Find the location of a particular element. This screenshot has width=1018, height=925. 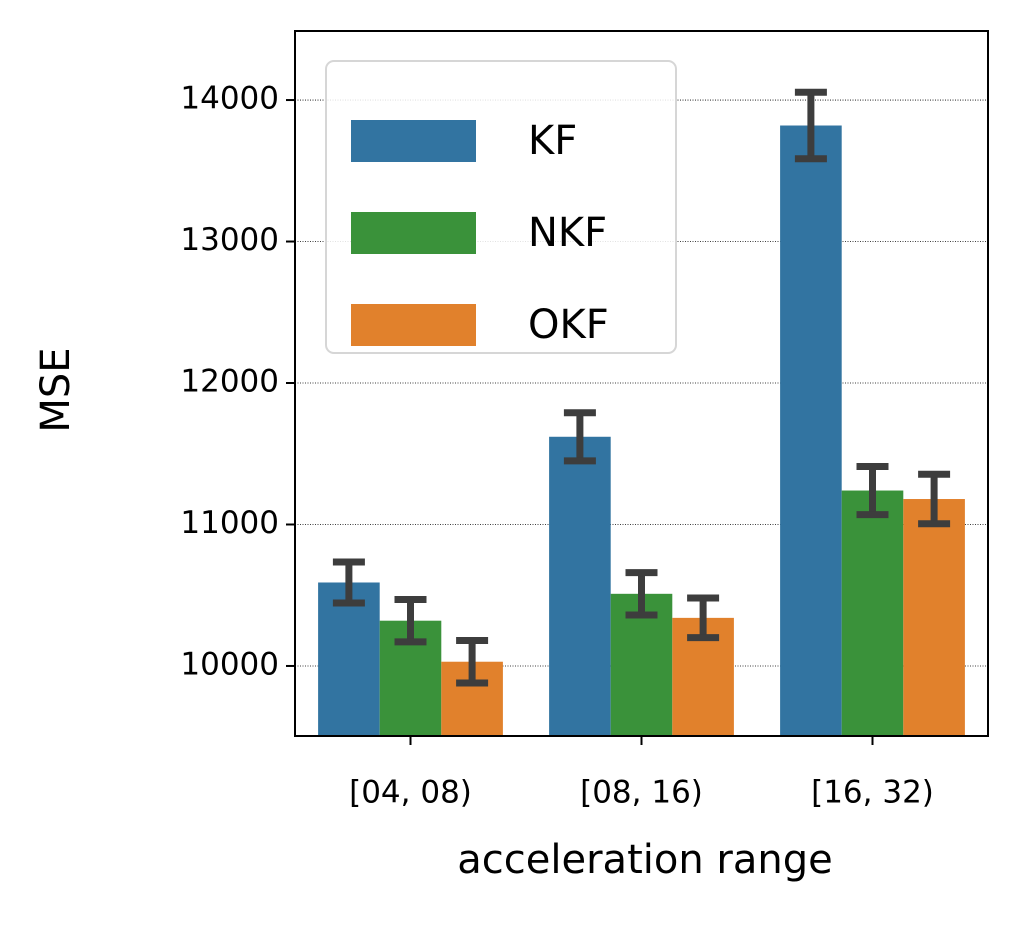

legend-label: KF is located at coordinates (552, 141).